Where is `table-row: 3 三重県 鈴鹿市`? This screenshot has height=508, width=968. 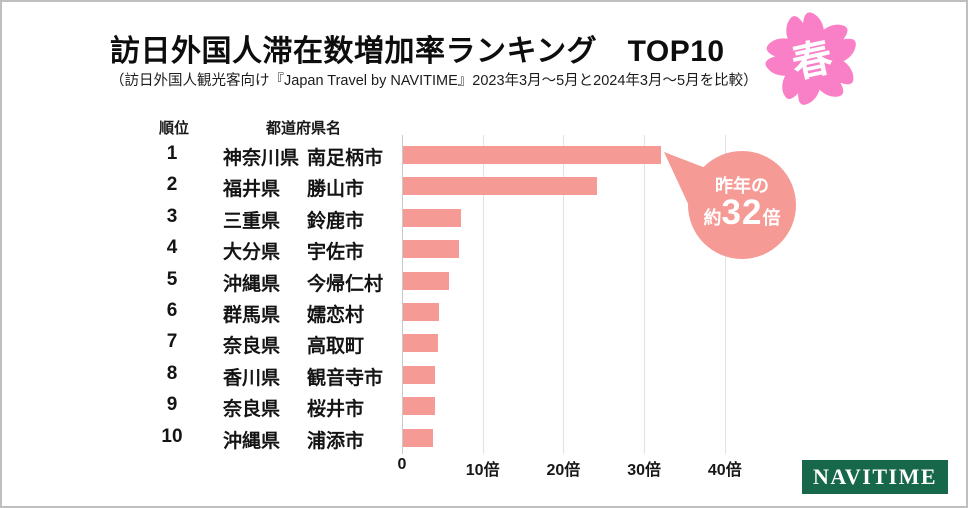 table-row: 3 三重県 鈴鹿市 is located at coordinates (484, 217).